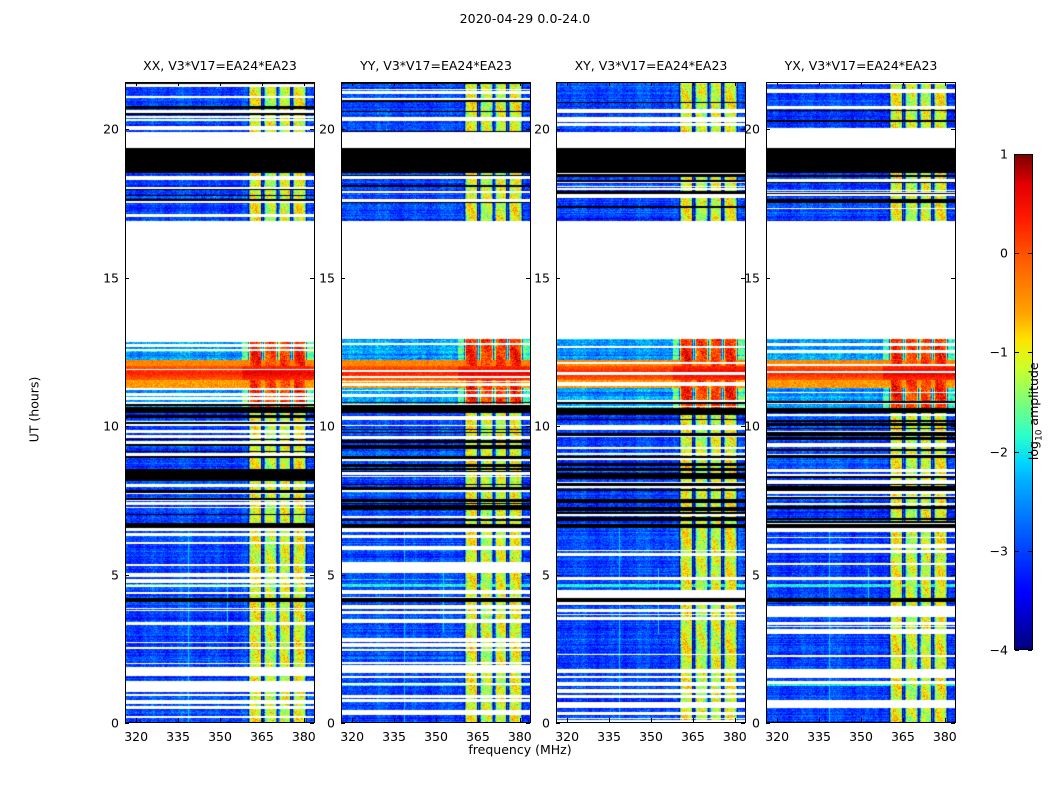 The image size is (1050, 800). Describe the element at coordinates (1035, 411) in the screenshot. I see `colorbar-title: log10 amplitude` at that location.